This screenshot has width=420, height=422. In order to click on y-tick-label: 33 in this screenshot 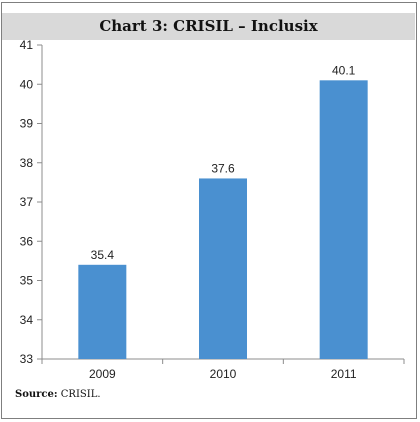, I will do `click(27, 359)`.